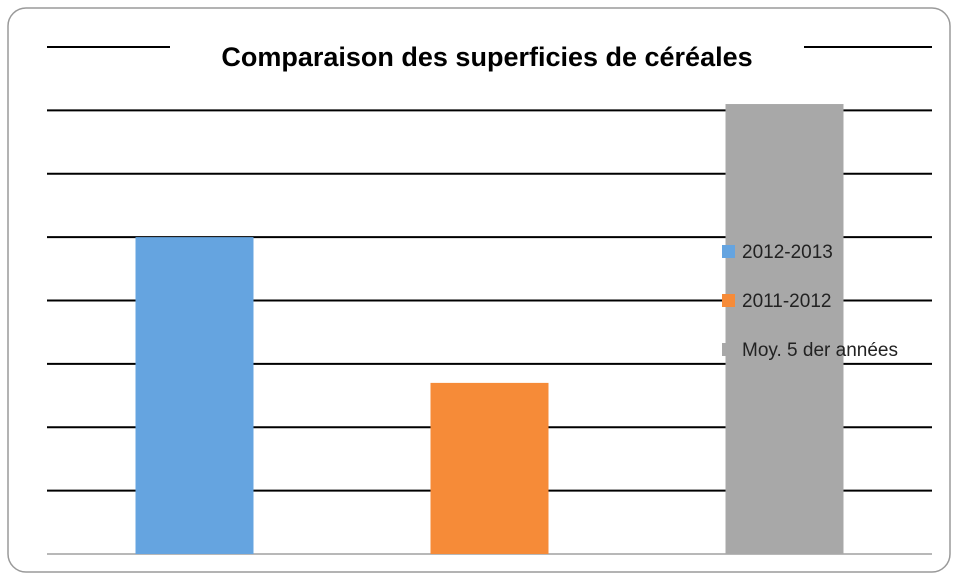  I want to click on legend-label: Moy. 5 der années, so click(820, 350).